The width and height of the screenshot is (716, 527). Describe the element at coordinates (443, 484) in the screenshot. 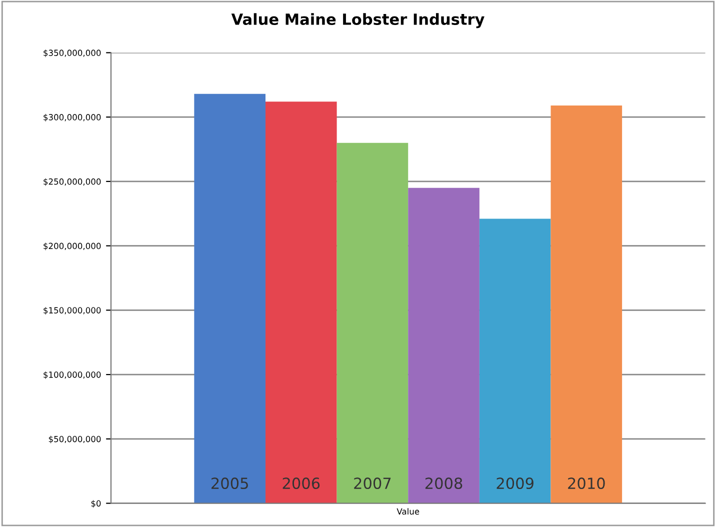

I see `series-label: 2008` at that location.